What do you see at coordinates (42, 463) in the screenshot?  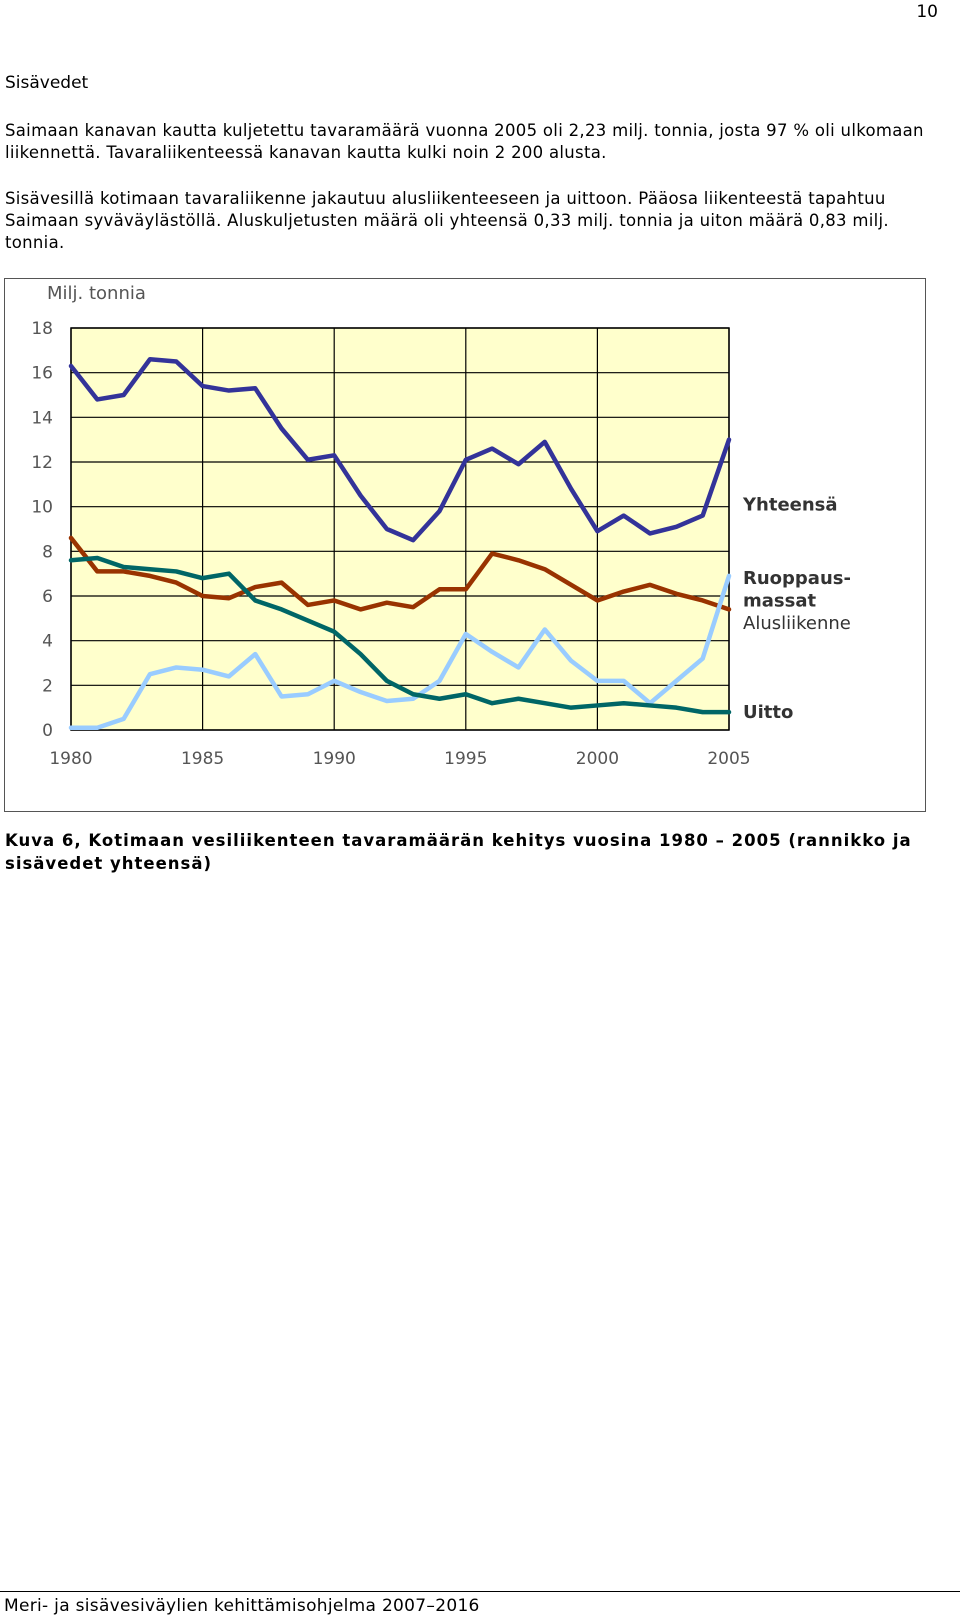 I see `y-tick-label: 12` at bounding box center [42, 463].